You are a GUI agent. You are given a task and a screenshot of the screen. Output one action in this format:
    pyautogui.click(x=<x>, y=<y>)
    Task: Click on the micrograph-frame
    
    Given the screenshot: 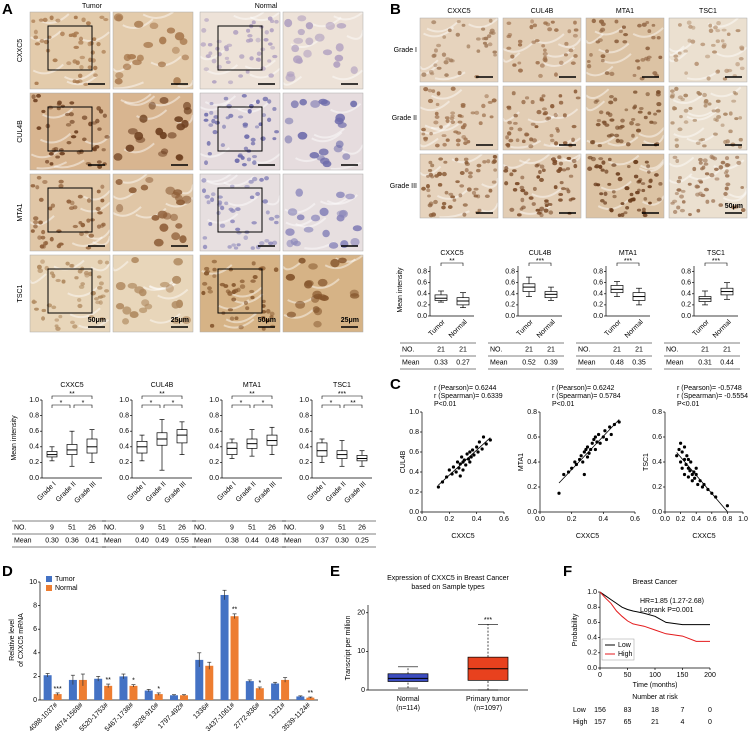 What is the action you would take?
    pyautogui.click(x=459, y=118)
    